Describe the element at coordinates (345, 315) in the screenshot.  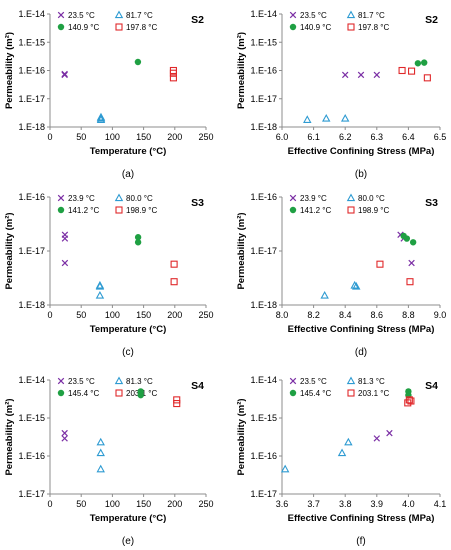
I see `x-tick-label: 8.4` at that location.